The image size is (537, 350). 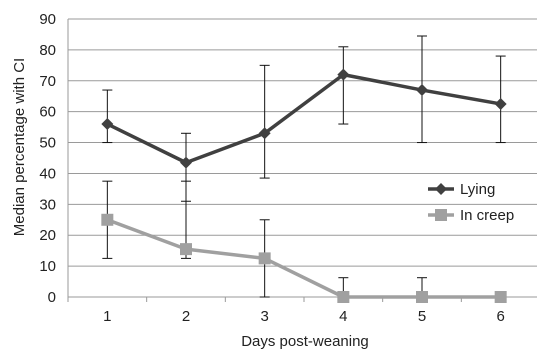 I want to click on x-tick-label-3: 3, so click(x=264, y=316).